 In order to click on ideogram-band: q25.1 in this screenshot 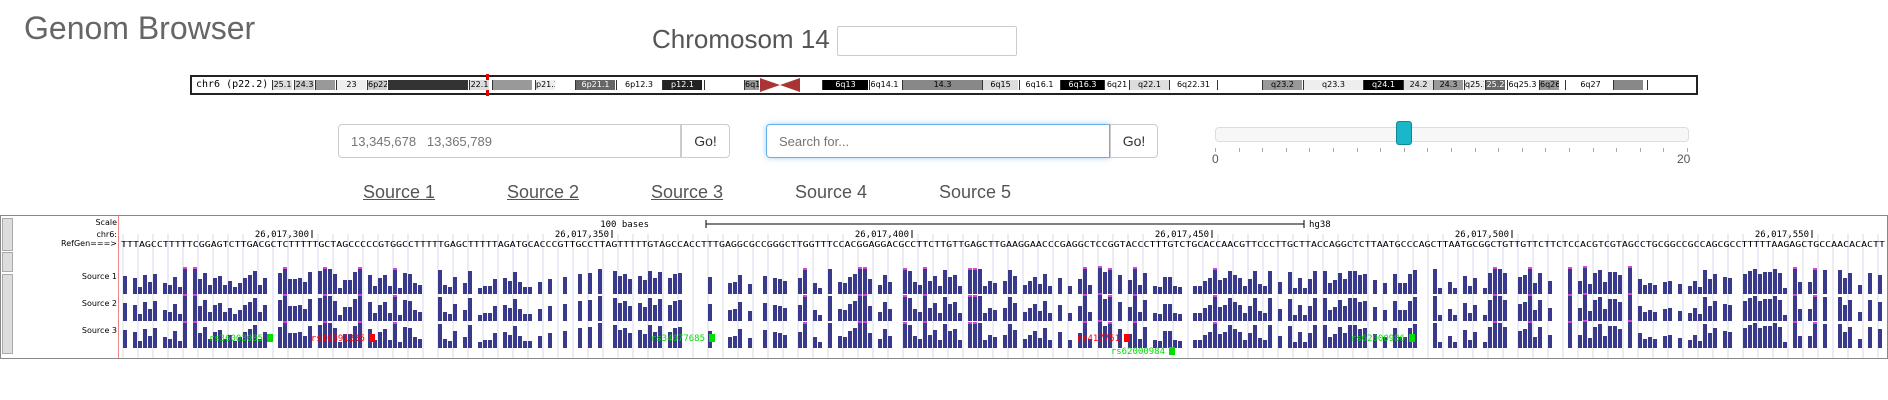, I will do `click(1474, 85)`.